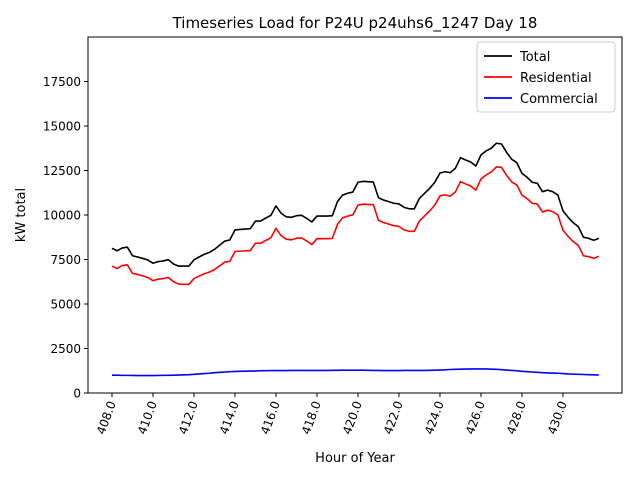  Describe the element at coordinates (355, 372) in the screenshot. I see `series-line-commercial` at that location.